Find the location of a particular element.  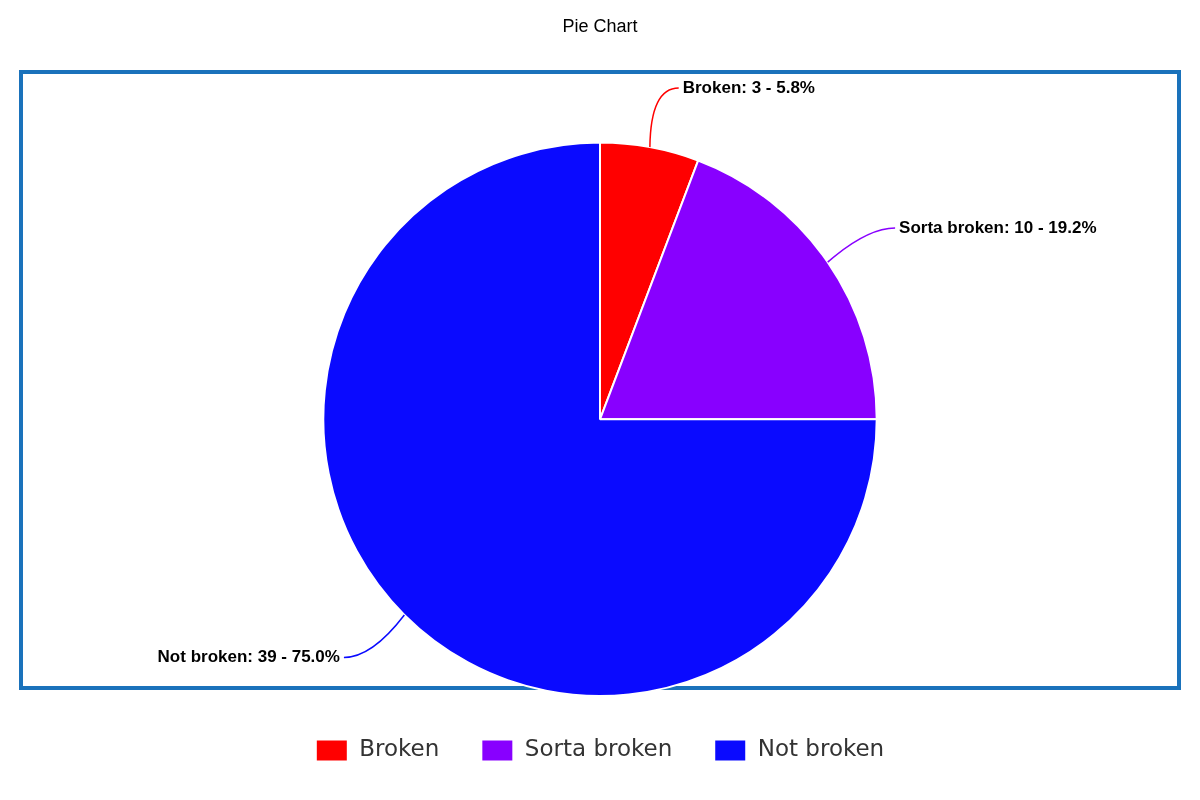

legend-label: Sorta broken is located at coordinates (598, 748).